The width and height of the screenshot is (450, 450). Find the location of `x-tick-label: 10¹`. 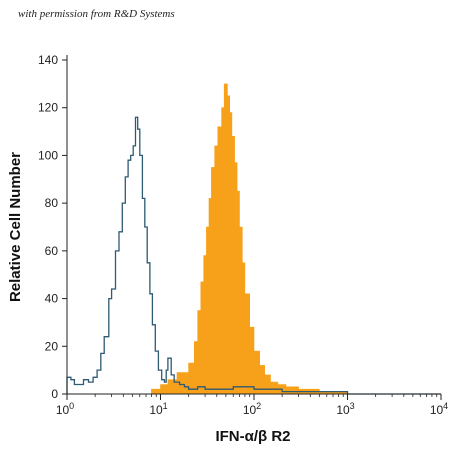

x-tick-label: 10¹ is located at coordinates (158, 409).